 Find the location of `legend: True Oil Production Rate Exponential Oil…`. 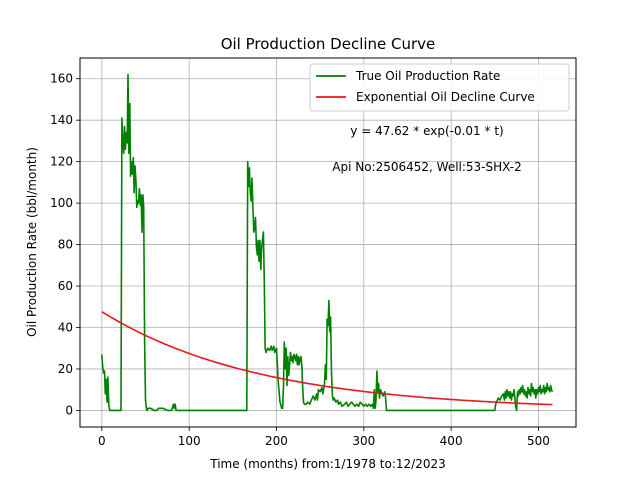

legend: True Oil Production Rate Exponential Oil… is located at coordinates (439, 87).